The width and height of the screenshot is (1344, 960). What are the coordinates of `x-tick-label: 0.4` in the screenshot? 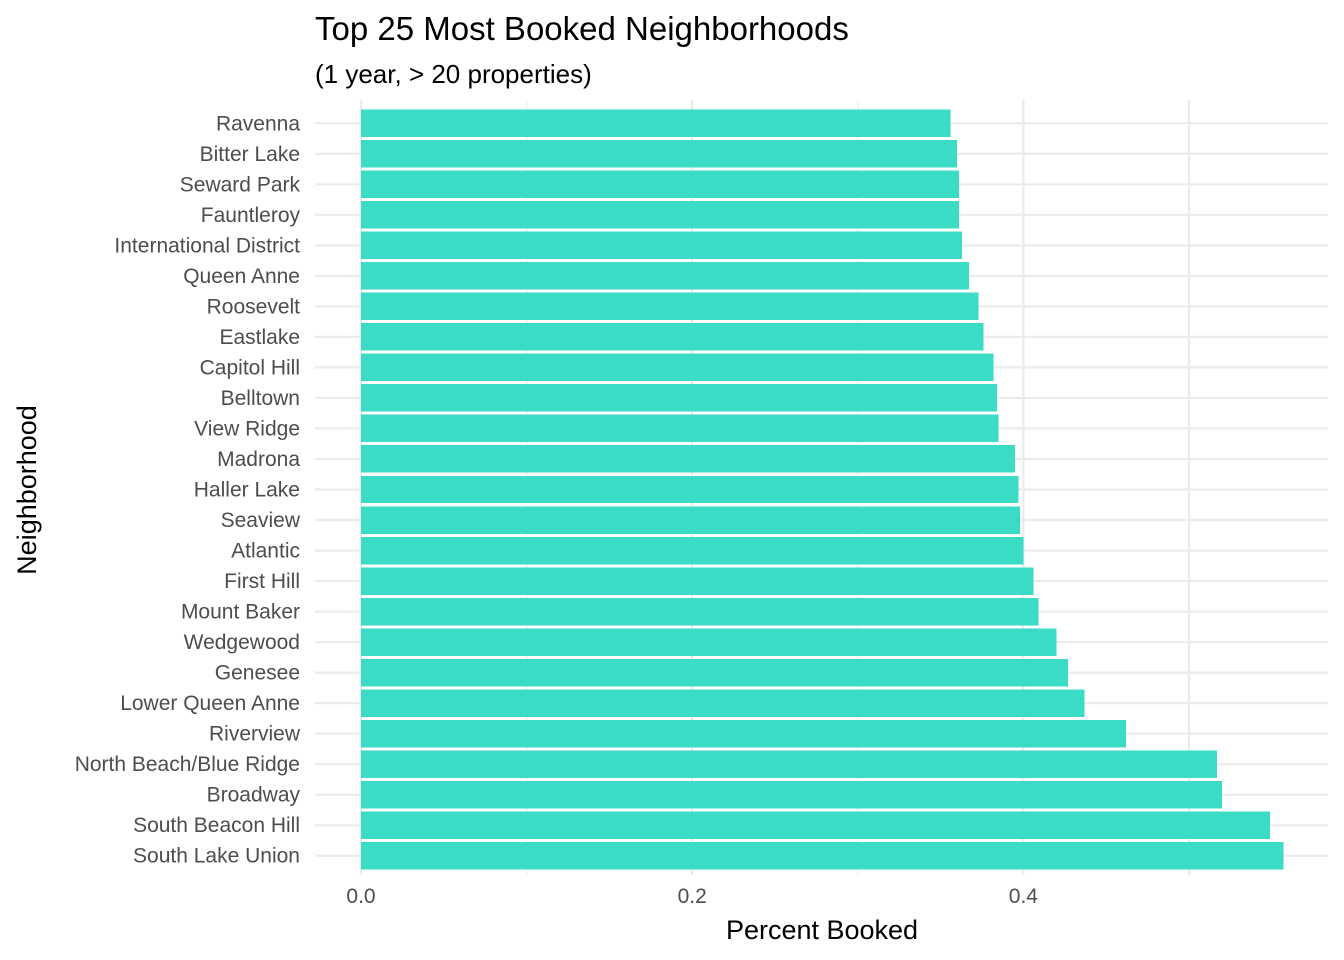 It's located at (1024, 896).